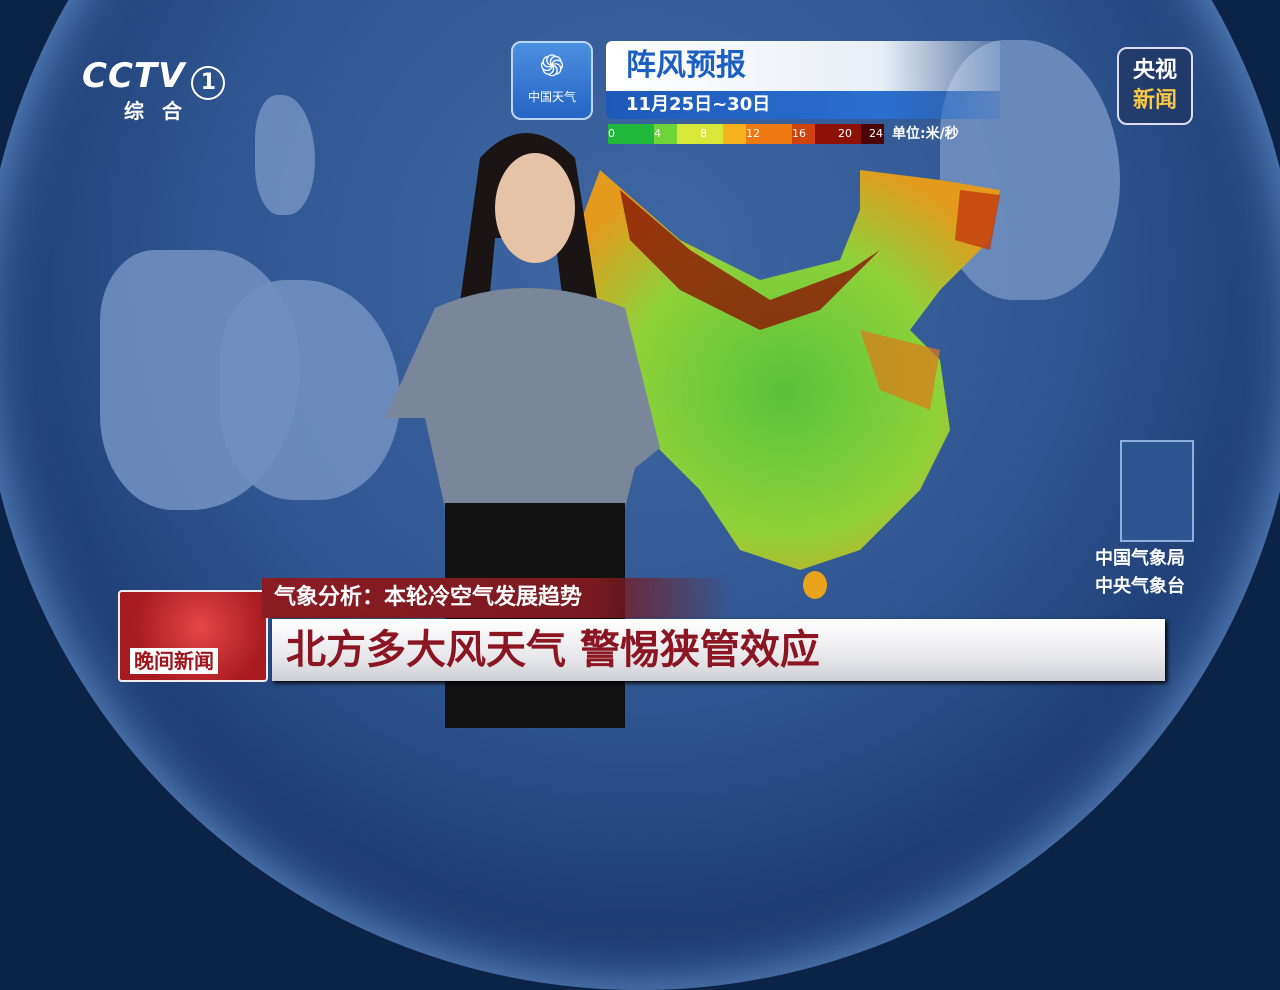 The image size is (1280, 990). Describe the element at coordinates (849, 134) in the screenshot. I see `legend-swatch: 20` at that location.